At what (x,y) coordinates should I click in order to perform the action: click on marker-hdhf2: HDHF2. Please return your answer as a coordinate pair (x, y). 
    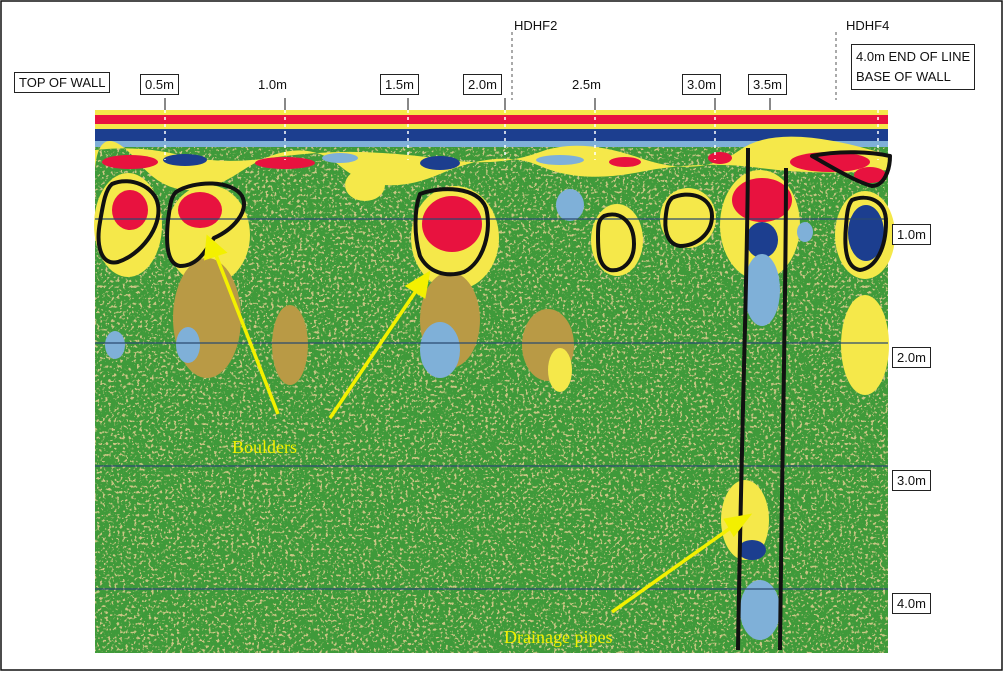
    Looking at the image, I should click on (536, 25).